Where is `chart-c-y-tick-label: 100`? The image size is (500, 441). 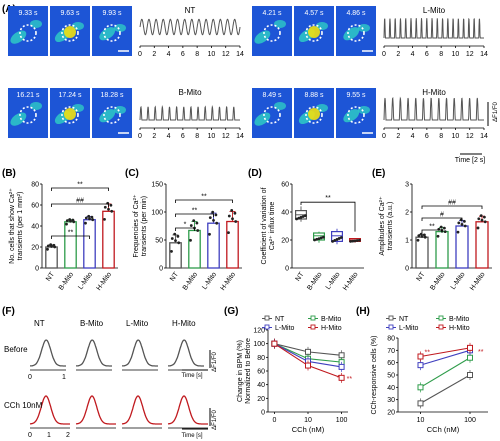 chart-c-y-tick-label: 100 is located at coordinates (157, 213).